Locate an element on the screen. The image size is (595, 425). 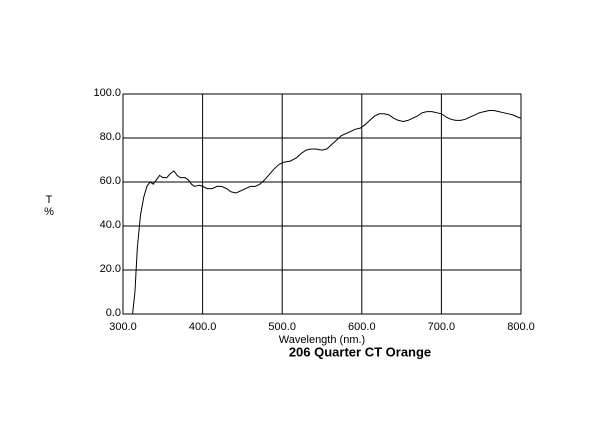
x-tick-label: 800.0 is located at coordinates (521, 327).